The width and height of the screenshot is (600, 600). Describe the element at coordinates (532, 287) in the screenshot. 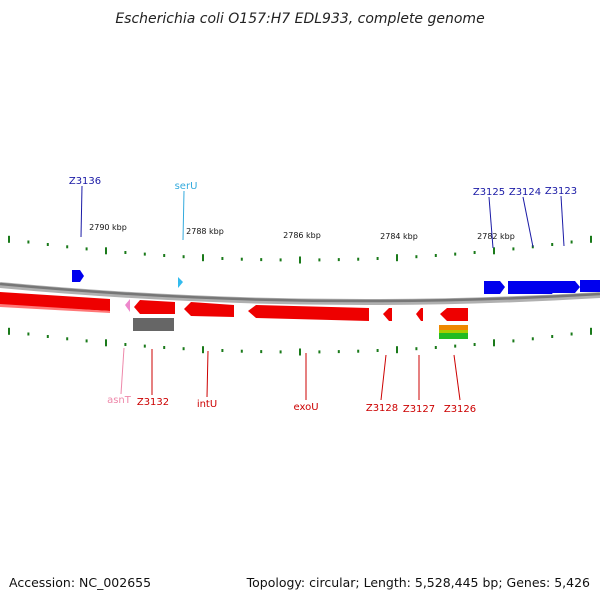

I see `gene-arrow-z3124` at that location.